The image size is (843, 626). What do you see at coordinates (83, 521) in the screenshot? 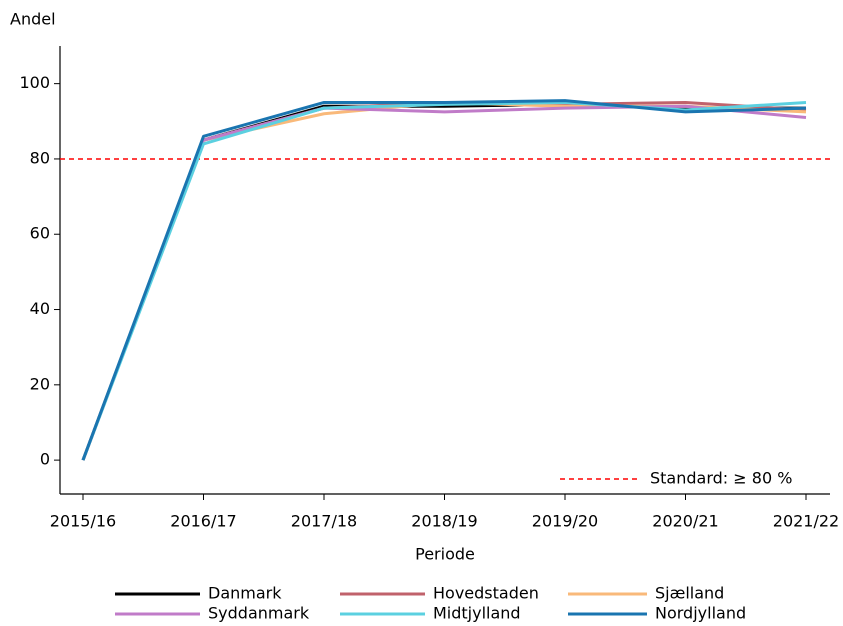
I see `x-tick-label: 2015/16` at bounding box center [83, 521].